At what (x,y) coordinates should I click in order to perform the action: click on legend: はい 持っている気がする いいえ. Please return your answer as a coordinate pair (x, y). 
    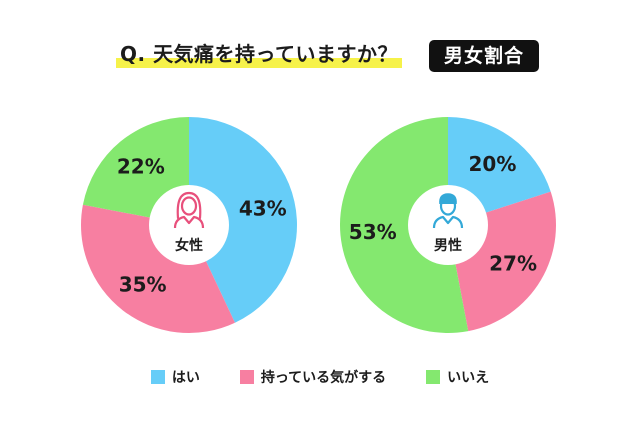
    Looking at the image, I should click on (320, 377).